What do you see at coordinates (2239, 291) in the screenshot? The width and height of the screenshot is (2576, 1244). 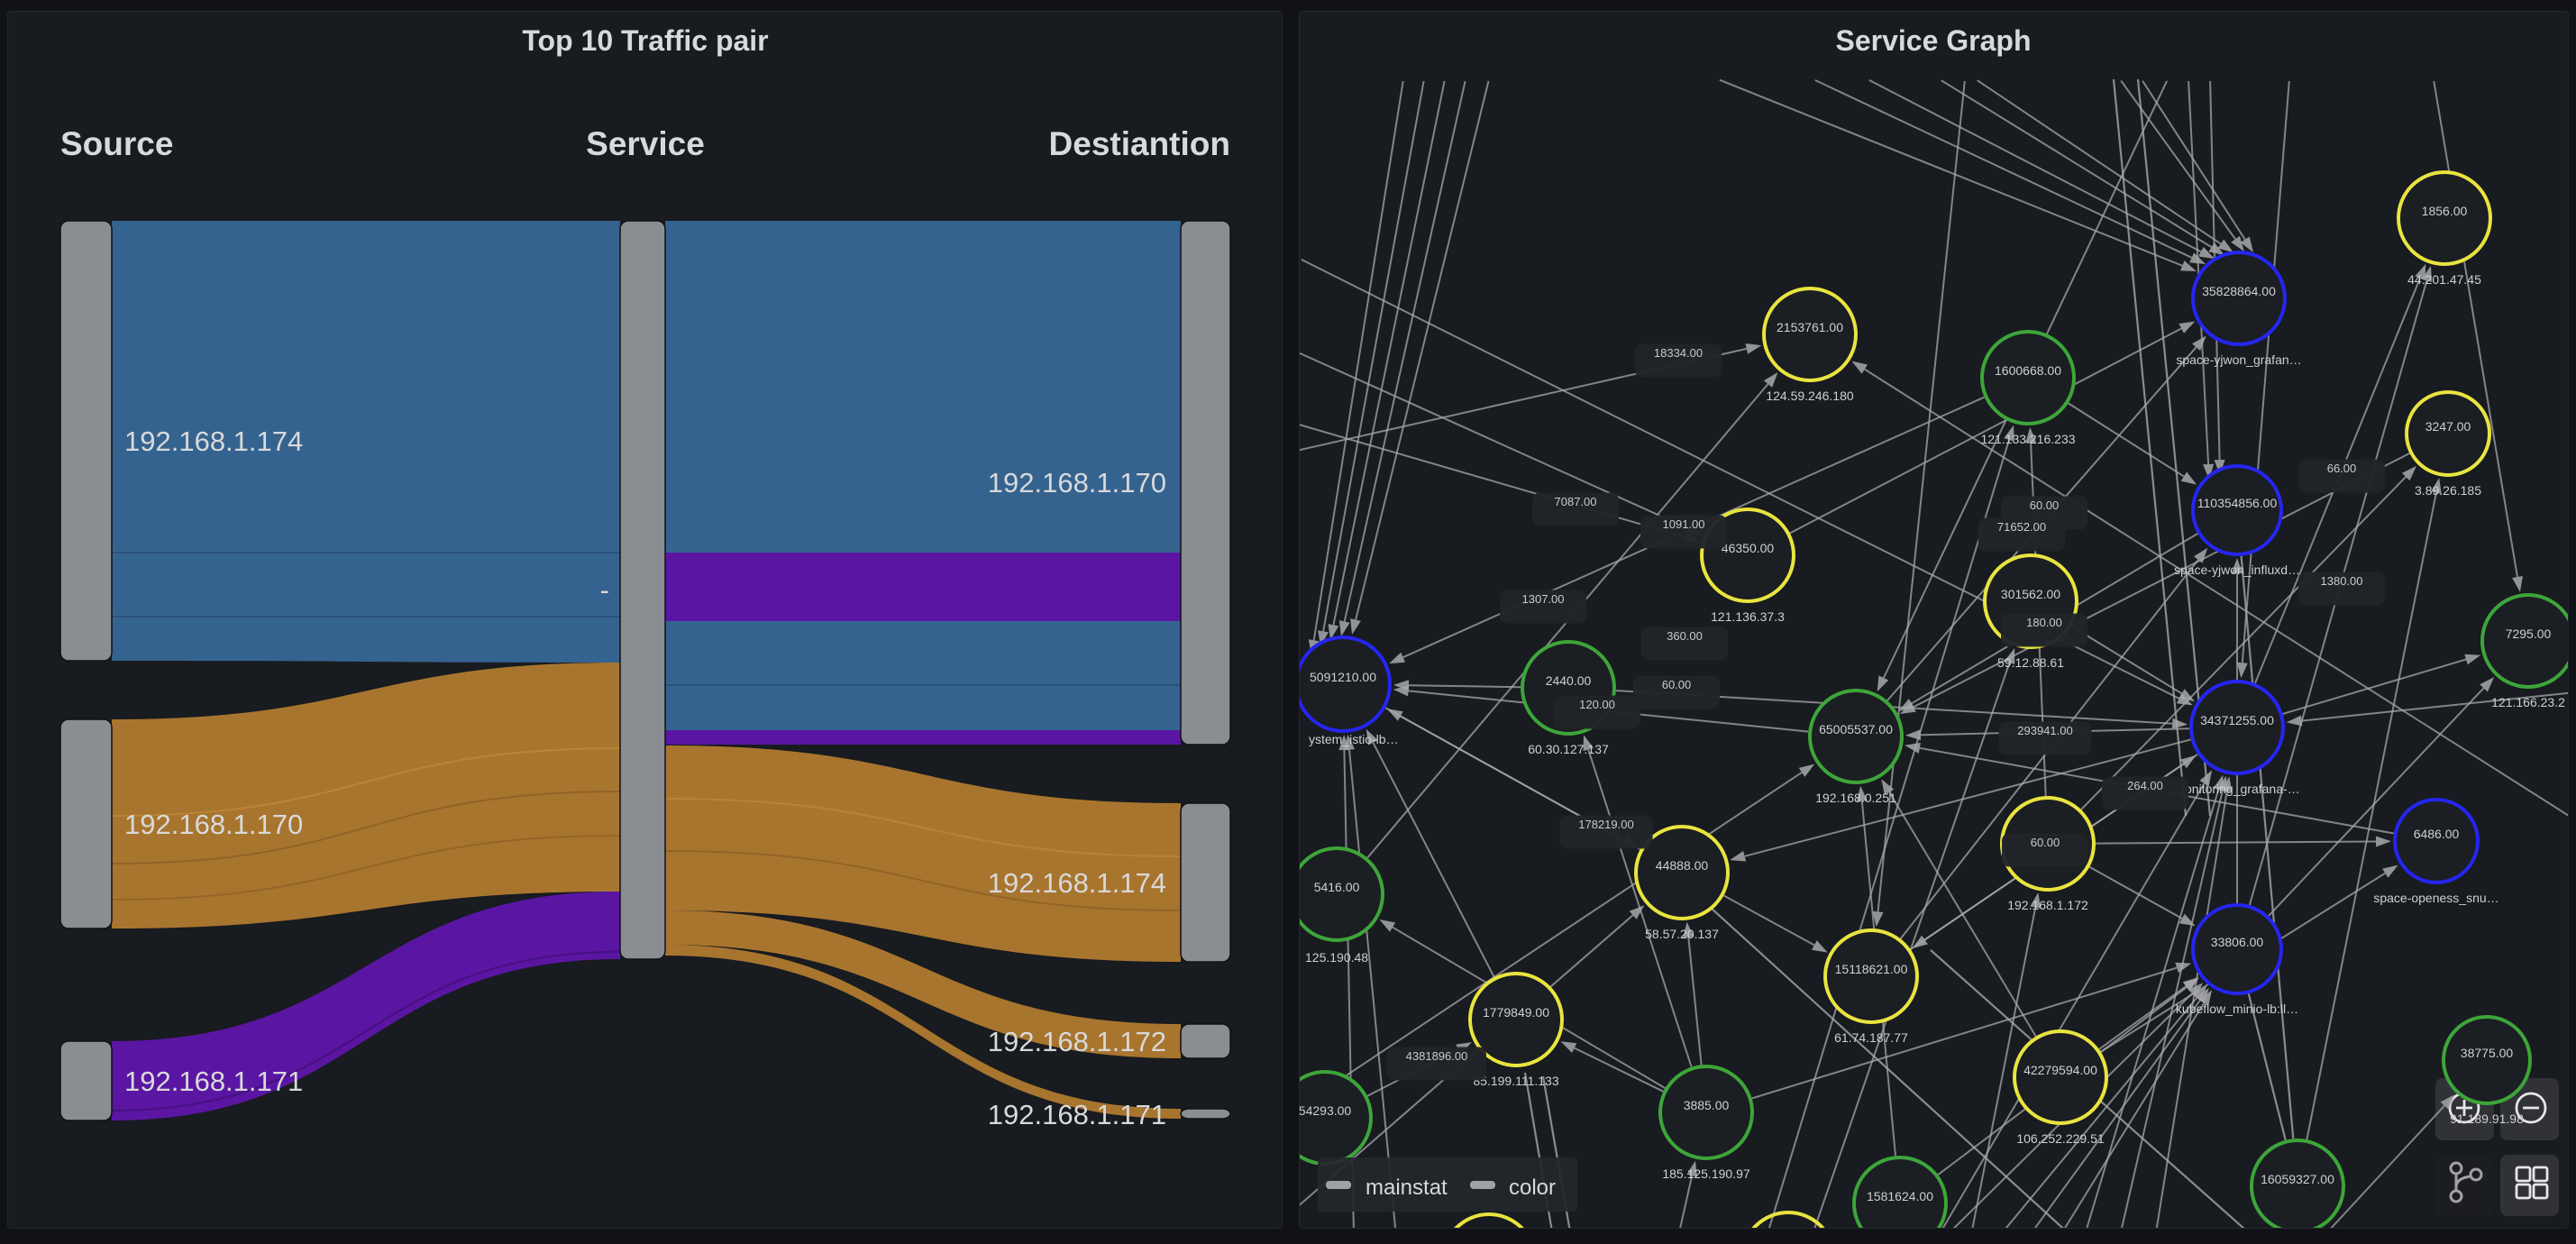 I see `svg-text: 35828864.00` at bounding box center [2239, 291].